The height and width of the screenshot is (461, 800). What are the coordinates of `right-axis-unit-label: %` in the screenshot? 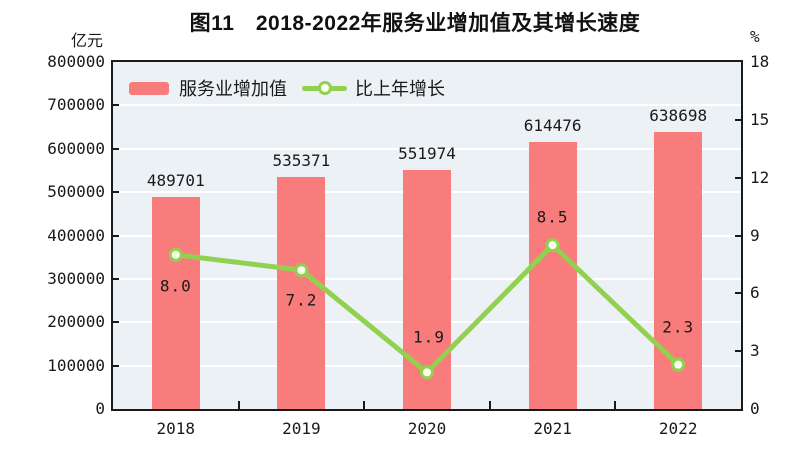 It's located at (755, 36).